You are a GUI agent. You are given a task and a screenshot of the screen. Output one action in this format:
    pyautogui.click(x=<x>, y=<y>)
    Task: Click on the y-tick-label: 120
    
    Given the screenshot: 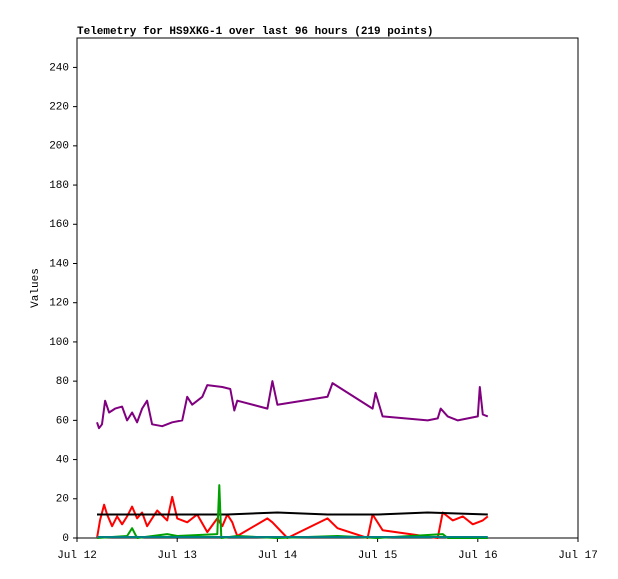 What is the action you would take?
    pyautogui.click(x=59, y=304)
    